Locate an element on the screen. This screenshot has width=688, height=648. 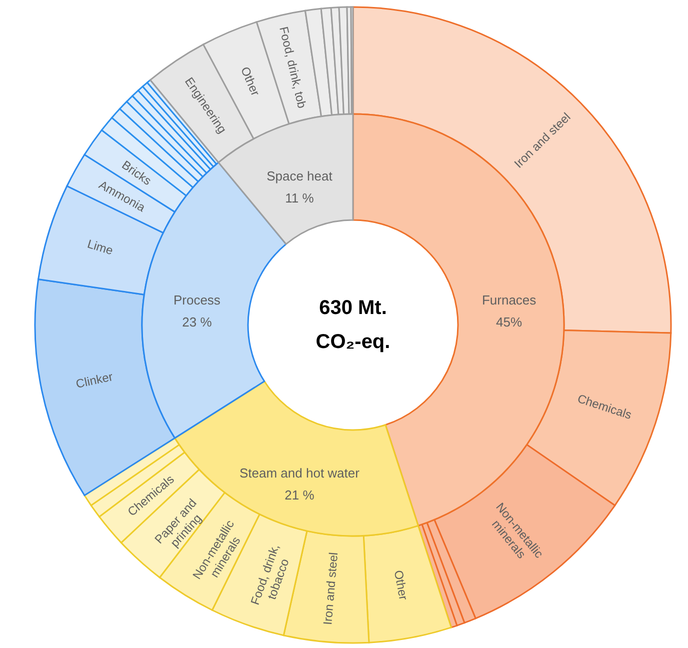
slice-label: Furnaces is located at coordinates (509, 300).